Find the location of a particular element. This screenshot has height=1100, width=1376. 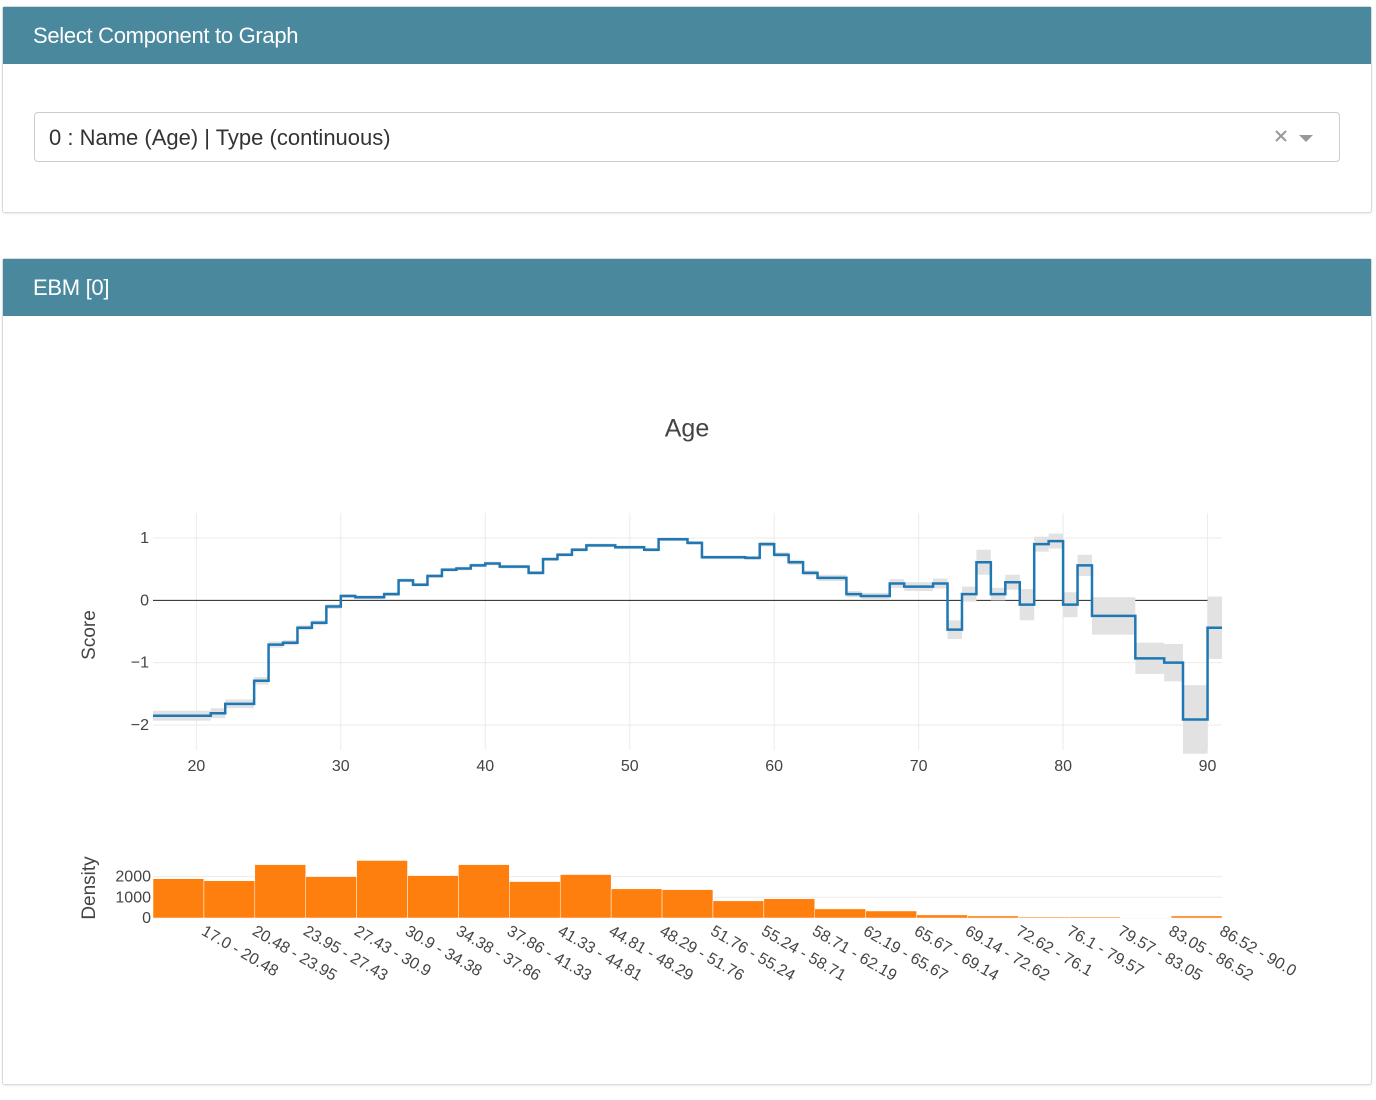

score-line is located at coordinates (687, 629).